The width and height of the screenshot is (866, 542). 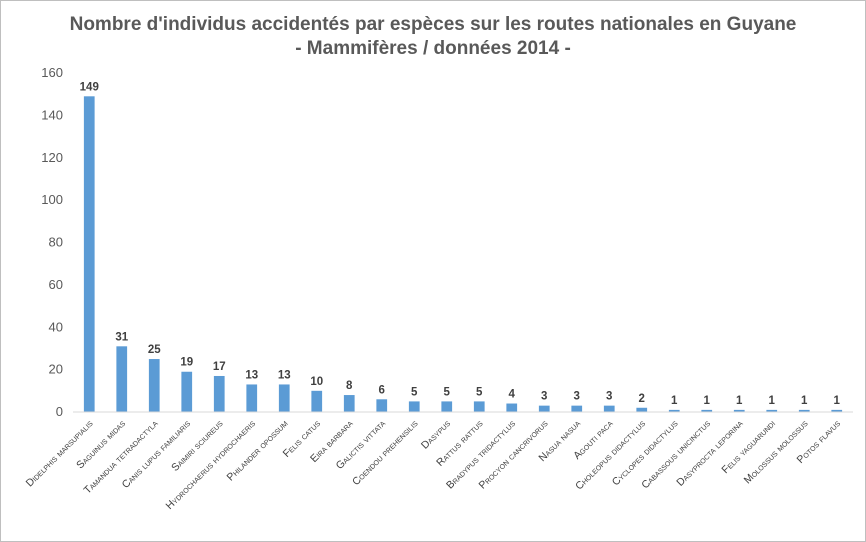 What do you see at coordinates (56, 326) in the screenshot?
I see `y-tick-label: 40` at bounding box center [56, 326].